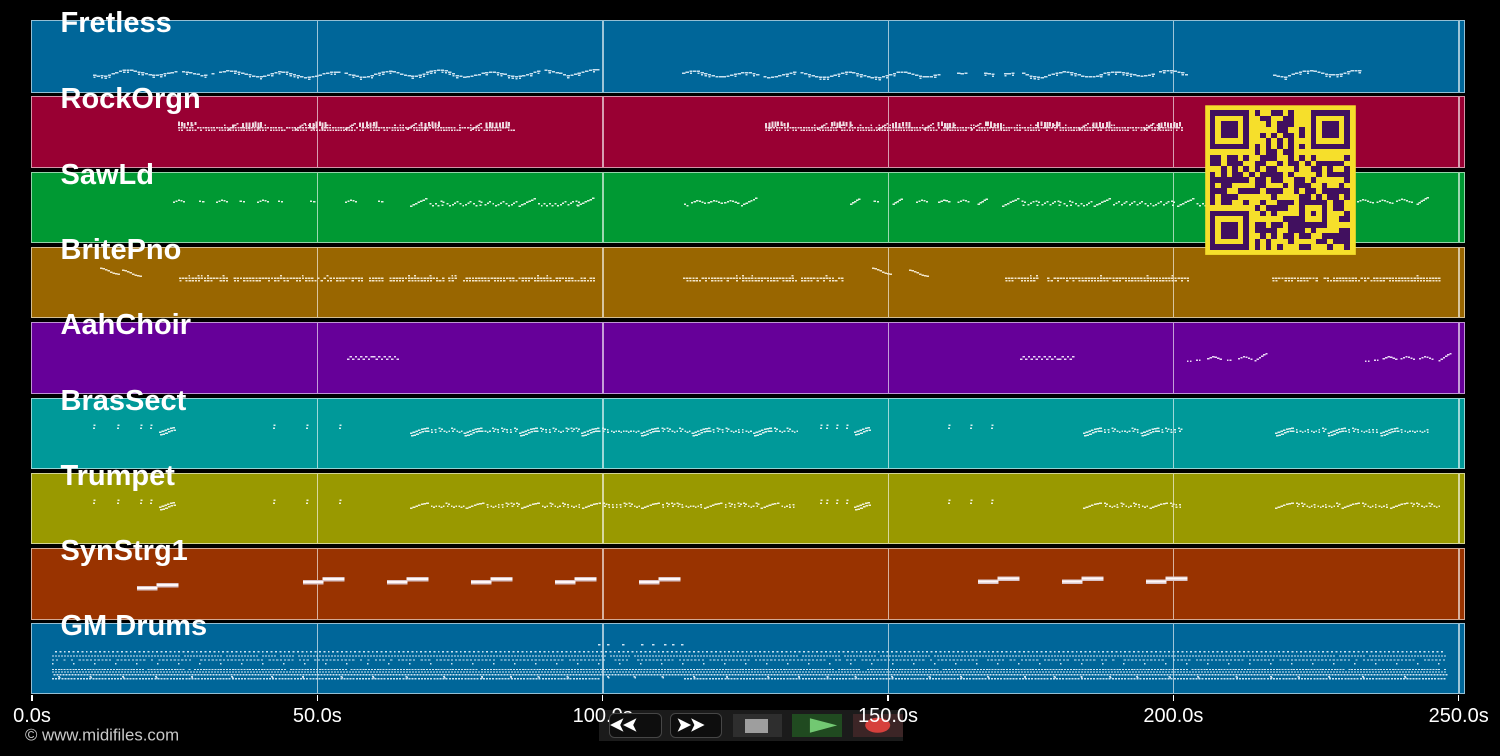 The height and width of the screenshot is (756, 1500). What do you see at coordinates (118, 476) in the screenshot?
I see `svg-text: Trumpet` at bounding box center [118, 476].